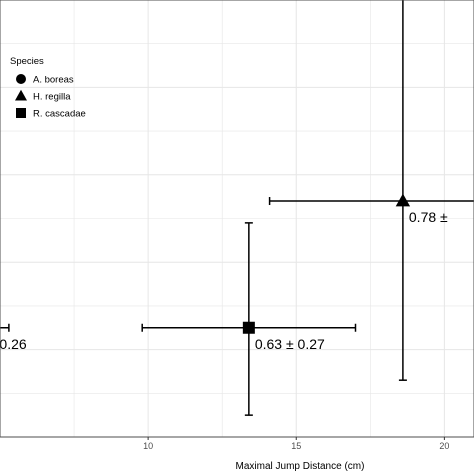 Image resolution: width=474 pixels, height=474 pixels. Describe the element at coordinates (148, 446) in the screenshot. I see `x-tick-label: 10` at that location.